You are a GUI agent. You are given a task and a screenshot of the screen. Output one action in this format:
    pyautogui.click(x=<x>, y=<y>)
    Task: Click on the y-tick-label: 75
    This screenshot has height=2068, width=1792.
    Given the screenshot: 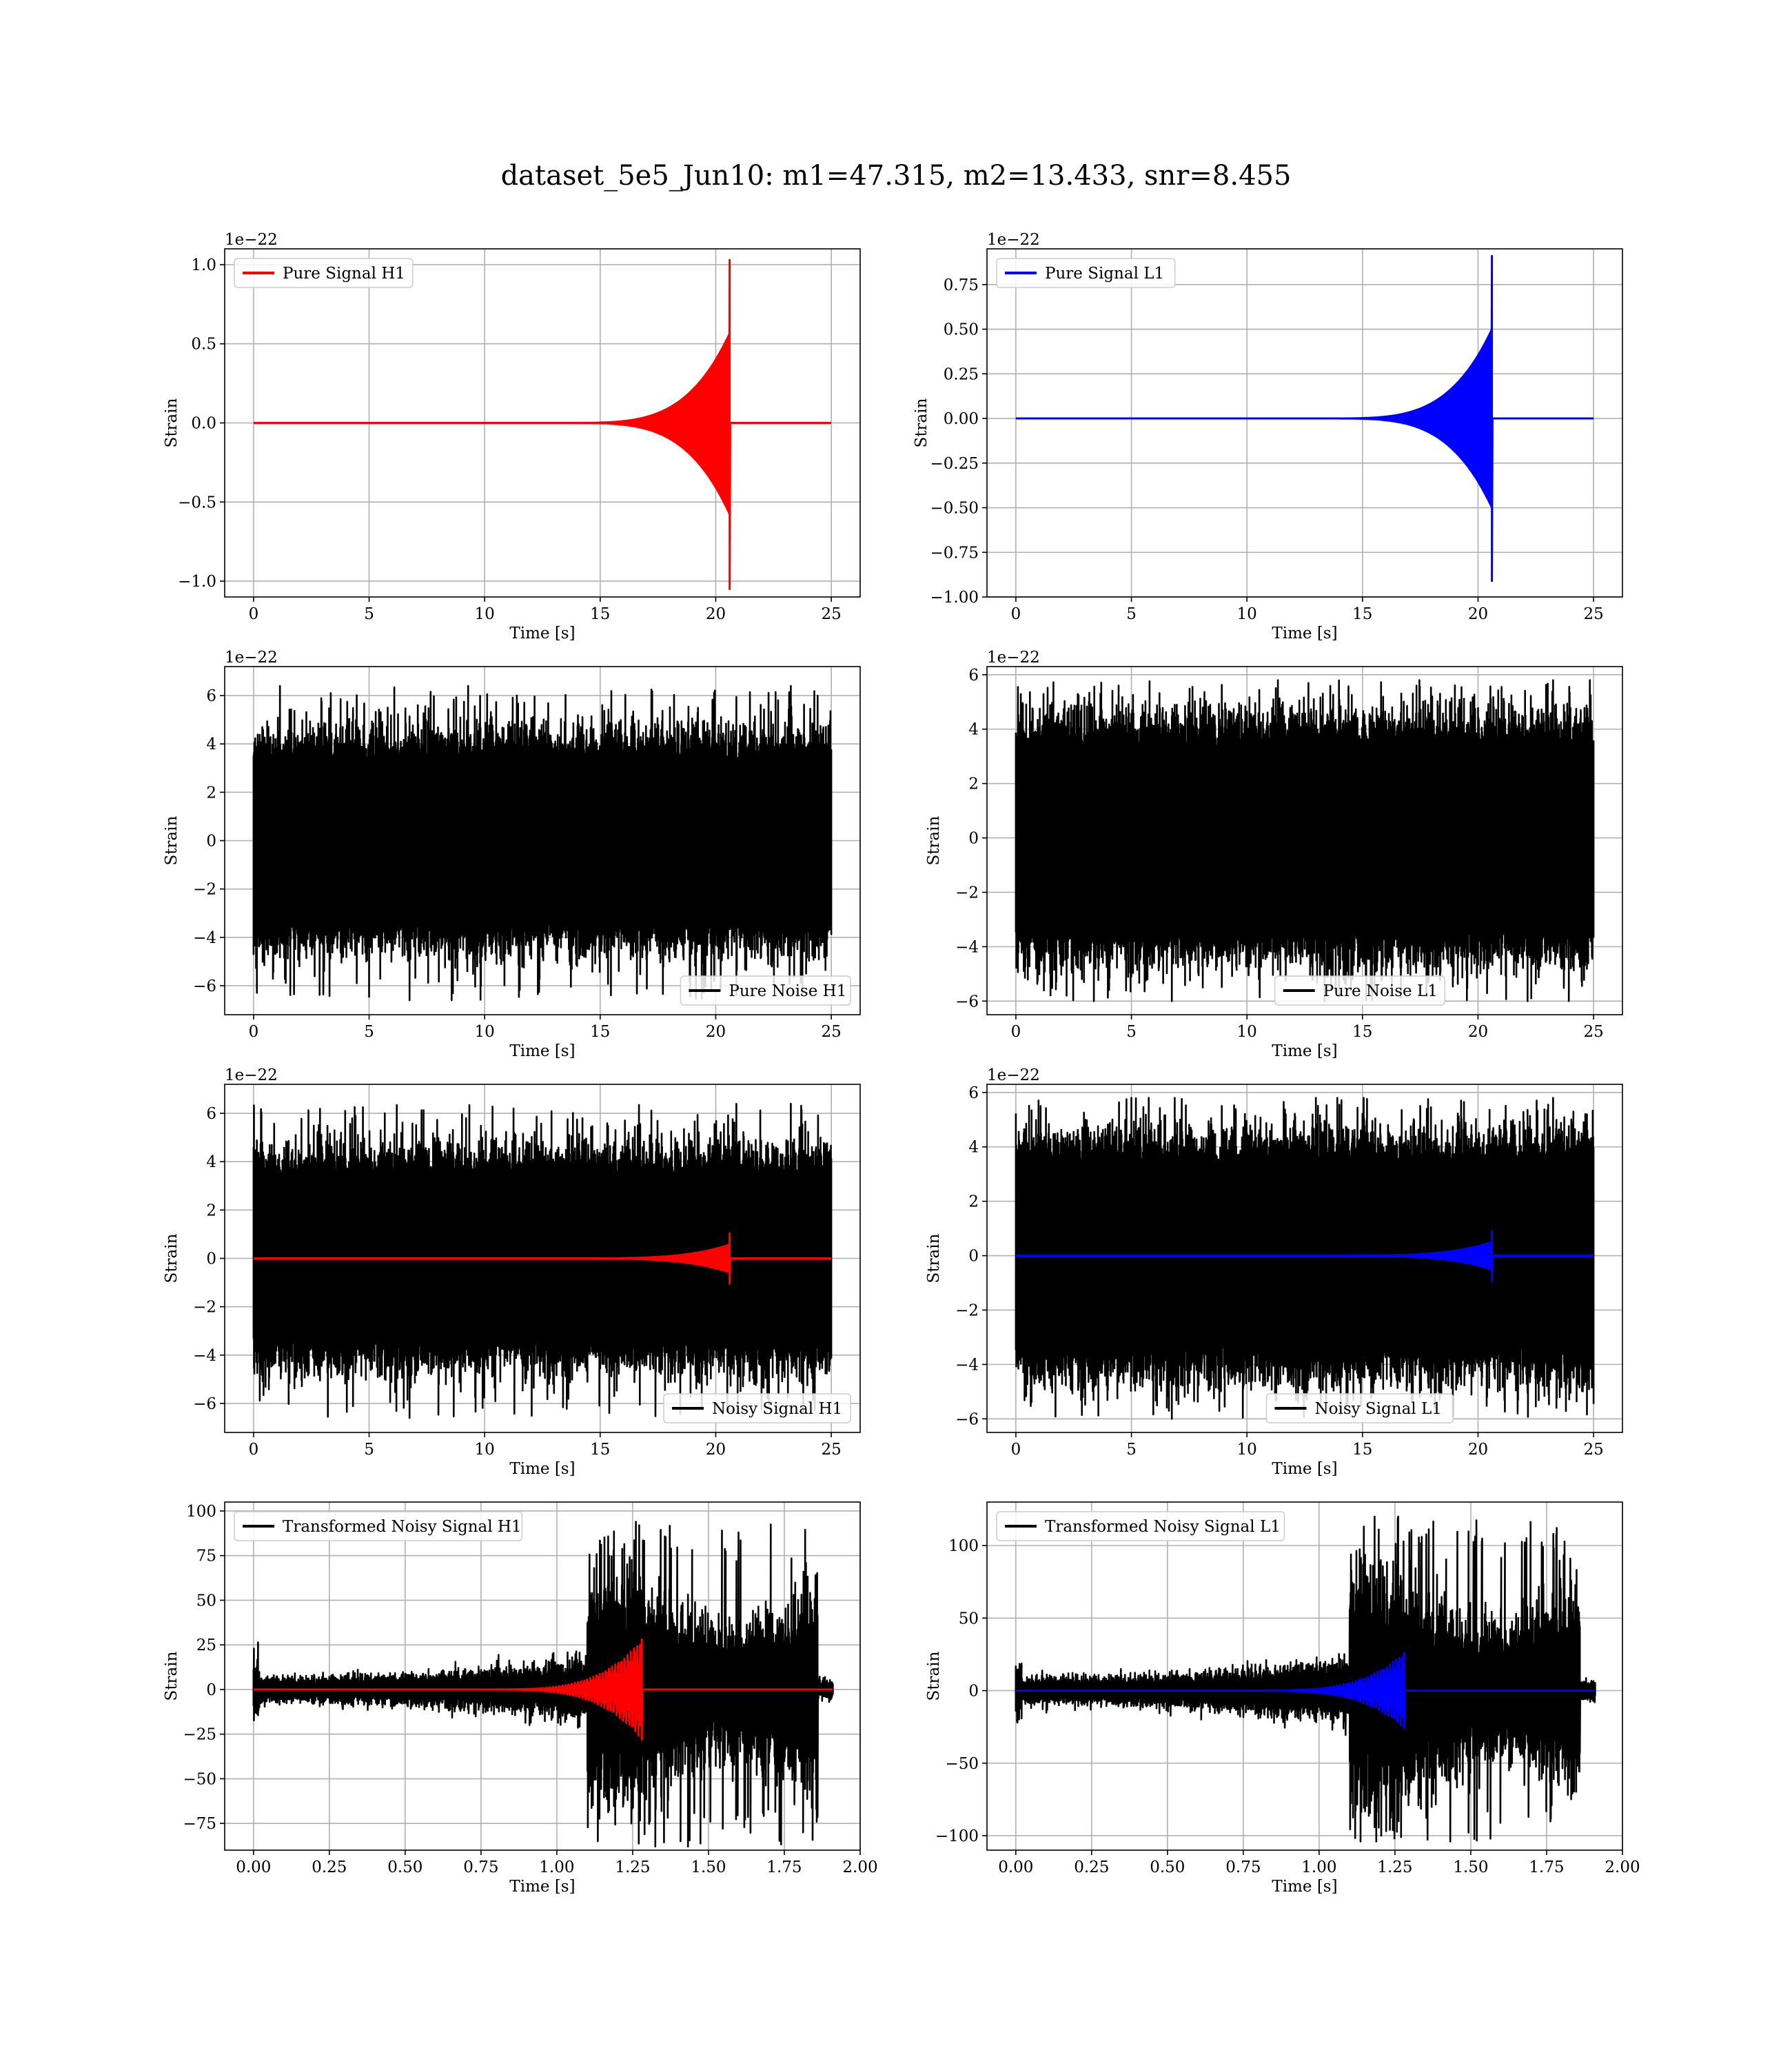 What is the action you would take?
    pyautogui.click(x=206, y=1556)
    